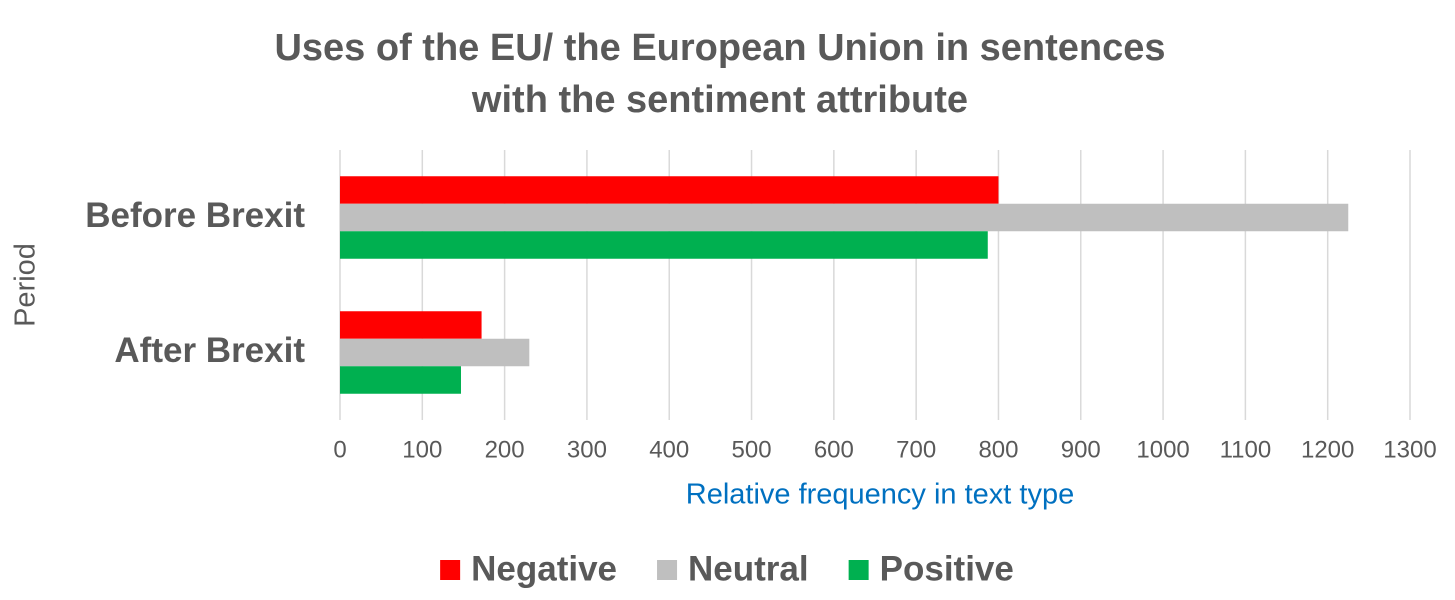 The width and height of the screenshot is (1455, 600). I want to click on x-tick-label: 300, so click(587, 449).